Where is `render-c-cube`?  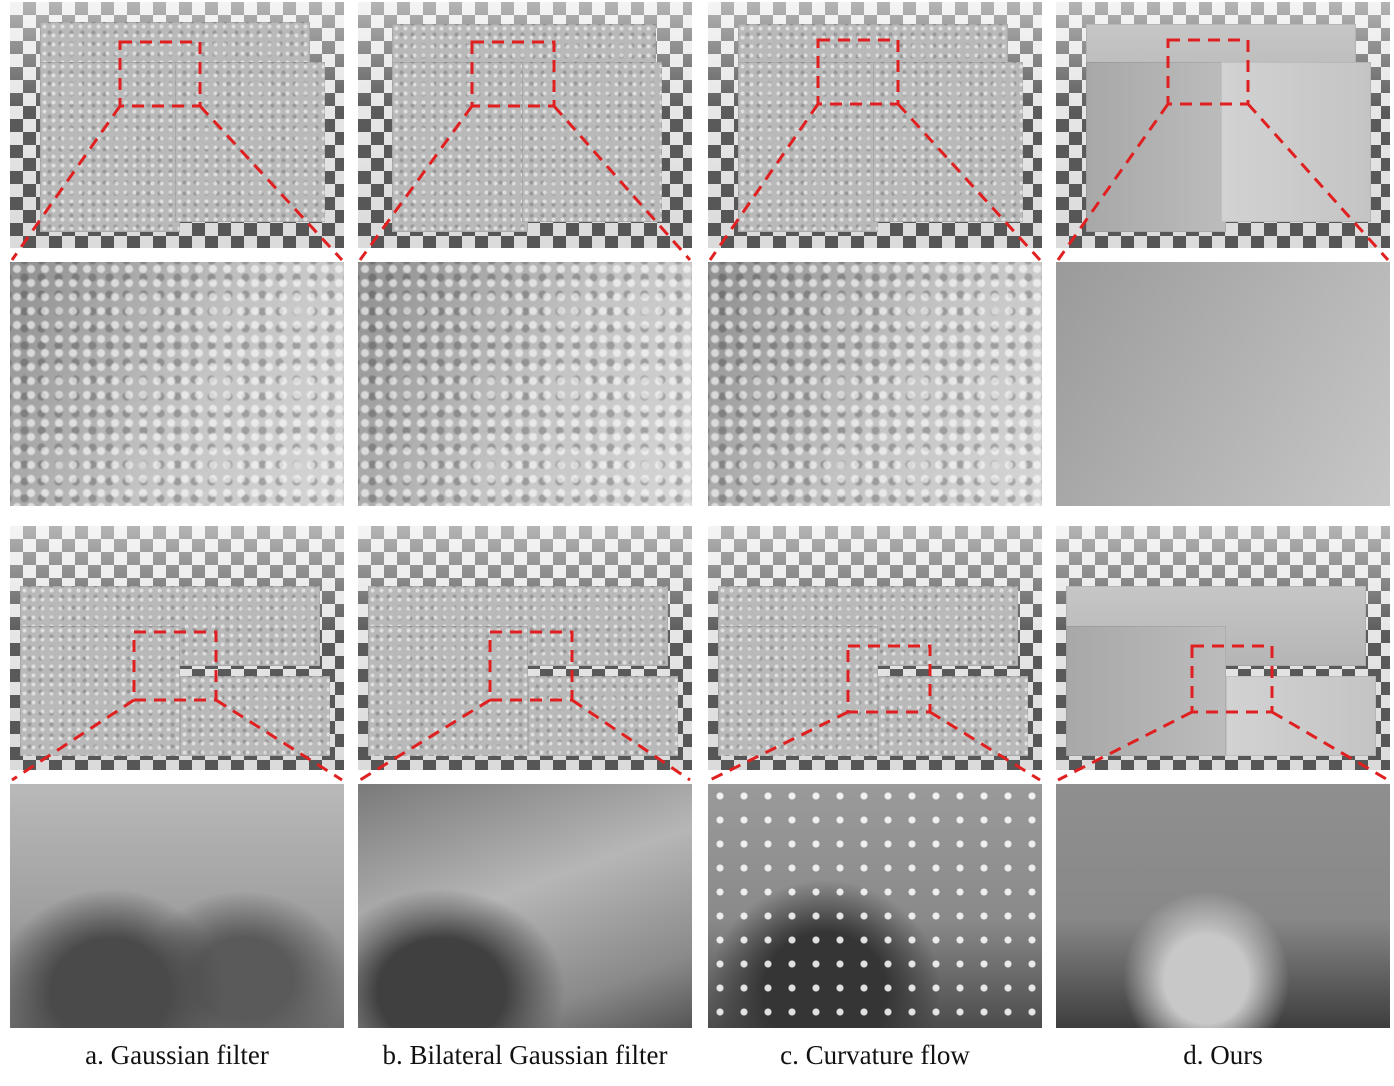
render-c-cube is located at coordinates (875, 125).